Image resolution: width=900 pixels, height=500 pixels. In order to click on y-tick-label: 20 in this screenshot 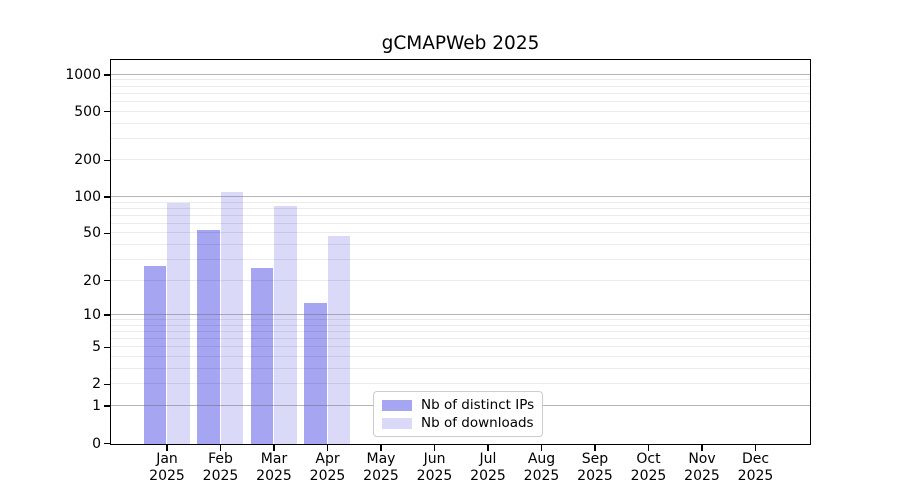, I will do `click(92, 280)`.